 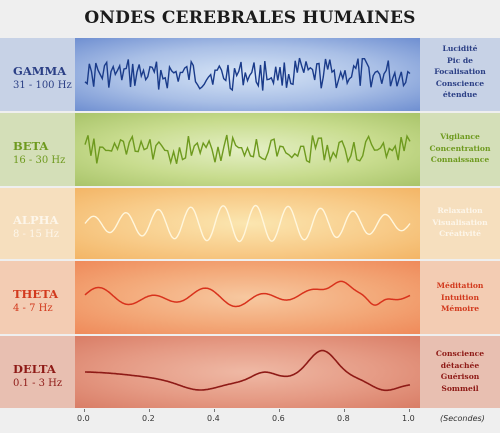 What do you see at coordinates (31, 146) in the screenshot?
I see `band-name: BETA` at bounding box center [31, 146].